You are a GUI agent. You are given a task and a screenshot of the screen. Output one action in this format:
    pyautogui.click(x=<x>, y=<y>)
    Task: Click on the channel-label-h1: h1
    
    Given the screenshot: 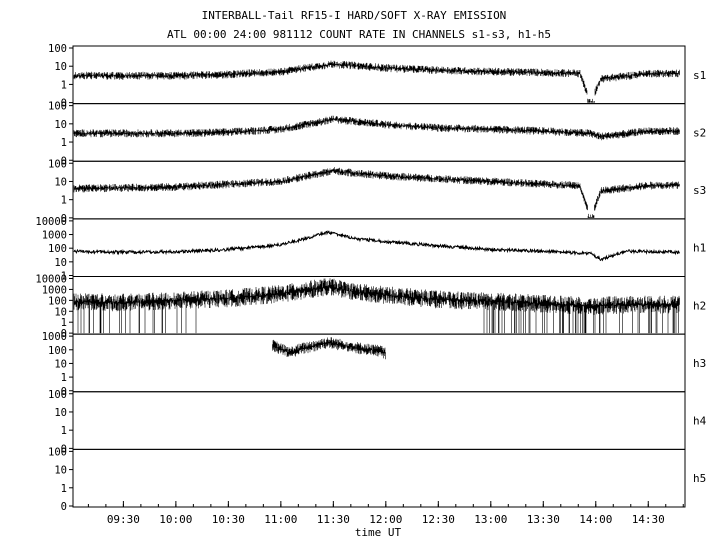 What is the action you would take?
    pyautogui.click(x=699, y=248)
    